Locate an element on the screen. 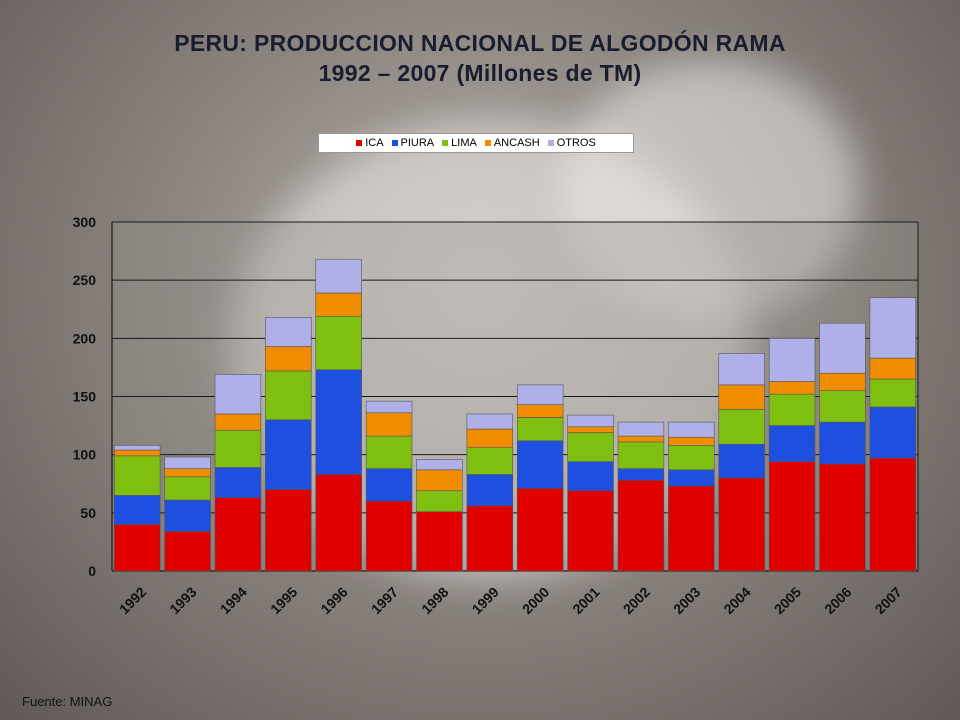 The image size is (960, 720). bar-segment-ica-1993 is located at coordinates (187, 551).